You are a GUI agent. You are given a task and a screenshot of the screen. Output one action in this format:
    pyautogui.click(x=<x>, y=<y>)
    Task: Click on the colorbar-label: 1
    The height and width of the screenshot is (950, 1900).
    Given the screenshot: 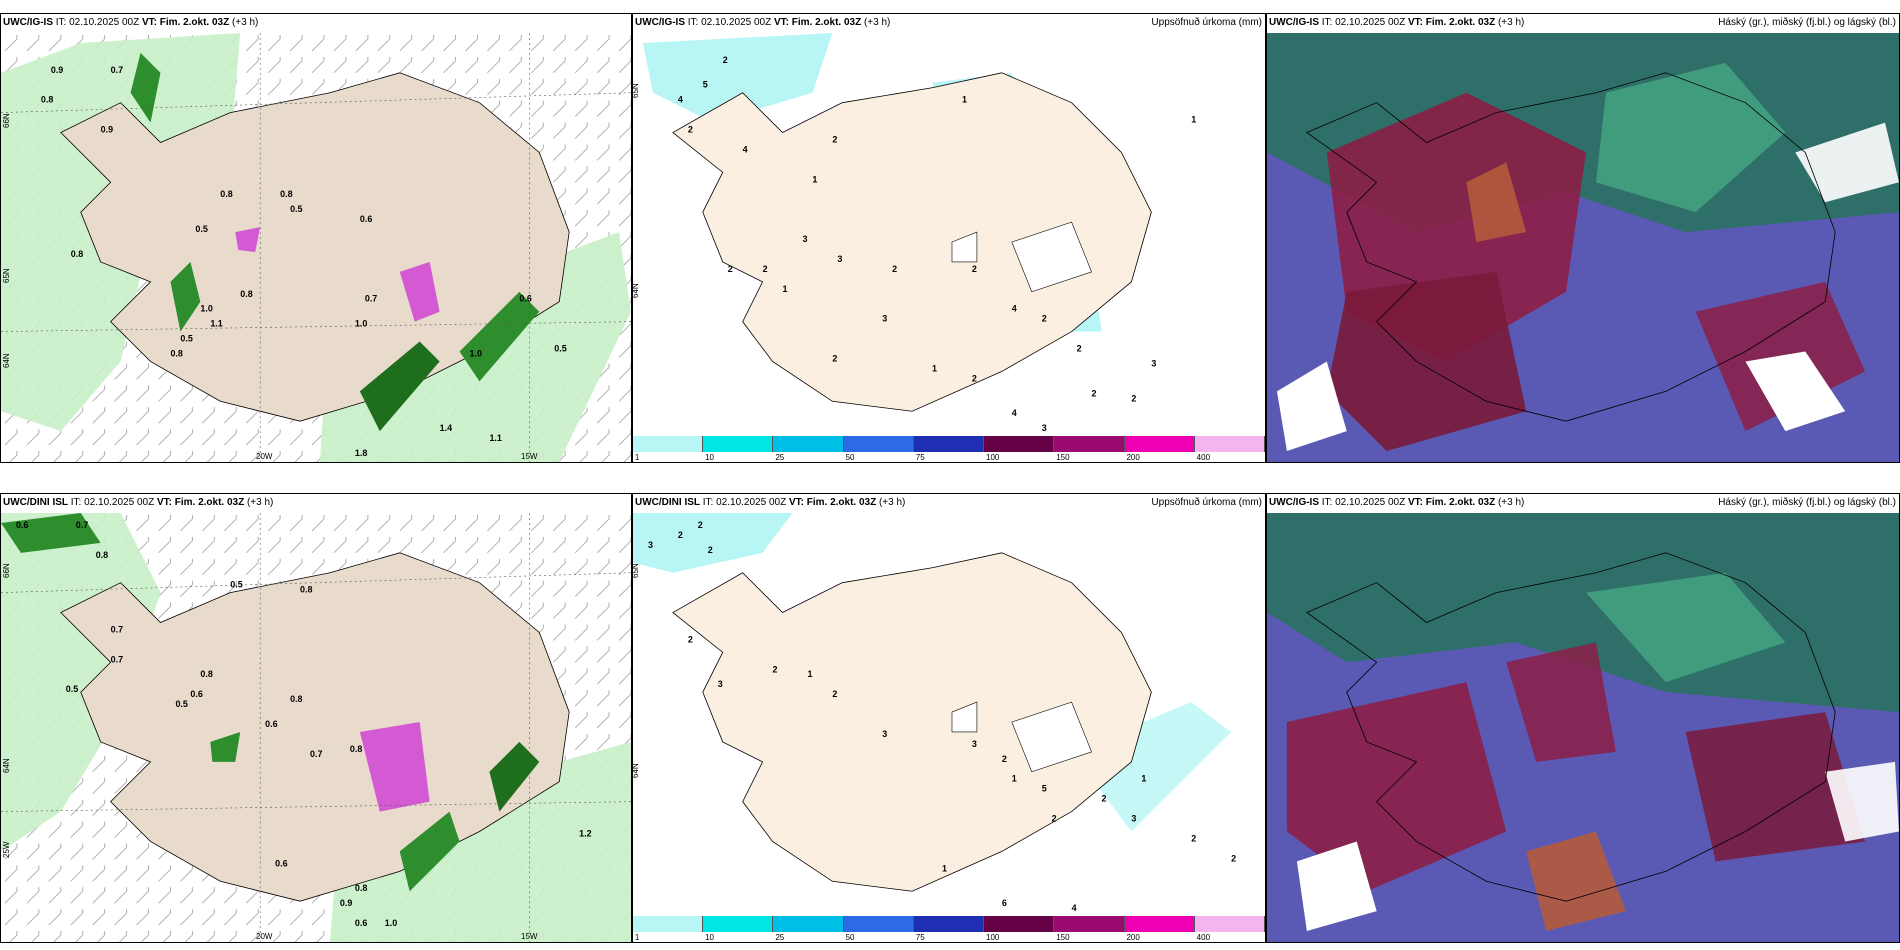 What is the action you would take?
    pyautogui.click(x=637, y=457)
    